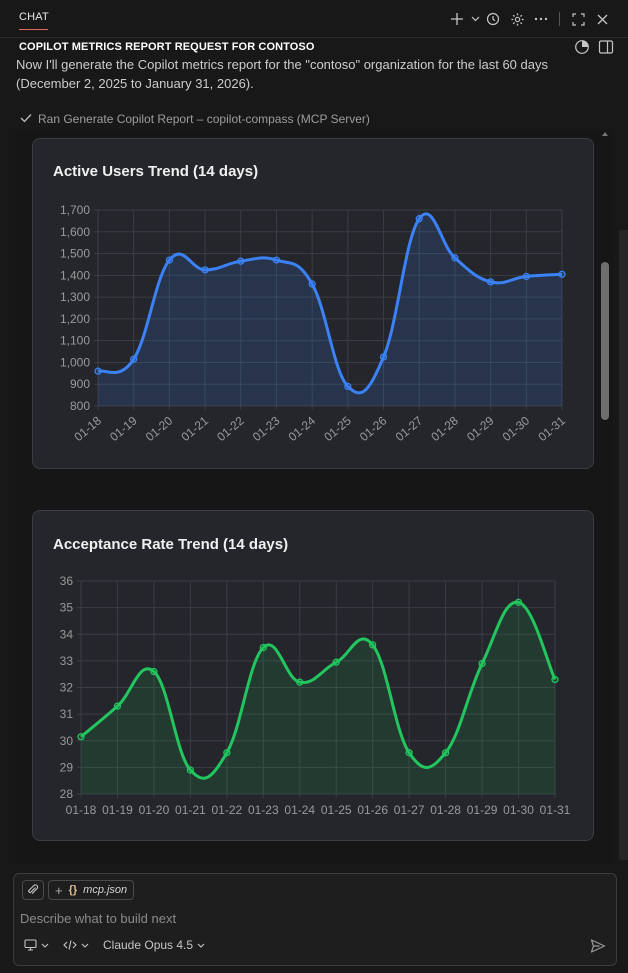 The width and height of the screenshot is (628, 973). Describe the element at coordinates (67, 688) in the screenshot. I see `y-tick-label: 32` at that location.